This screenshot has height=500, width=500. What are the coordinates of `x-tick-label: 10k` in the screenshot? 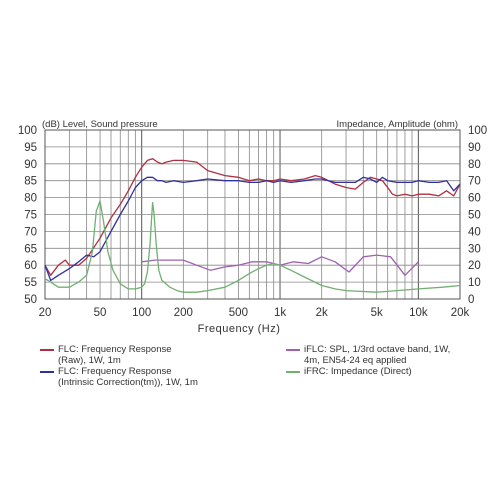 It's located at (418, 313).